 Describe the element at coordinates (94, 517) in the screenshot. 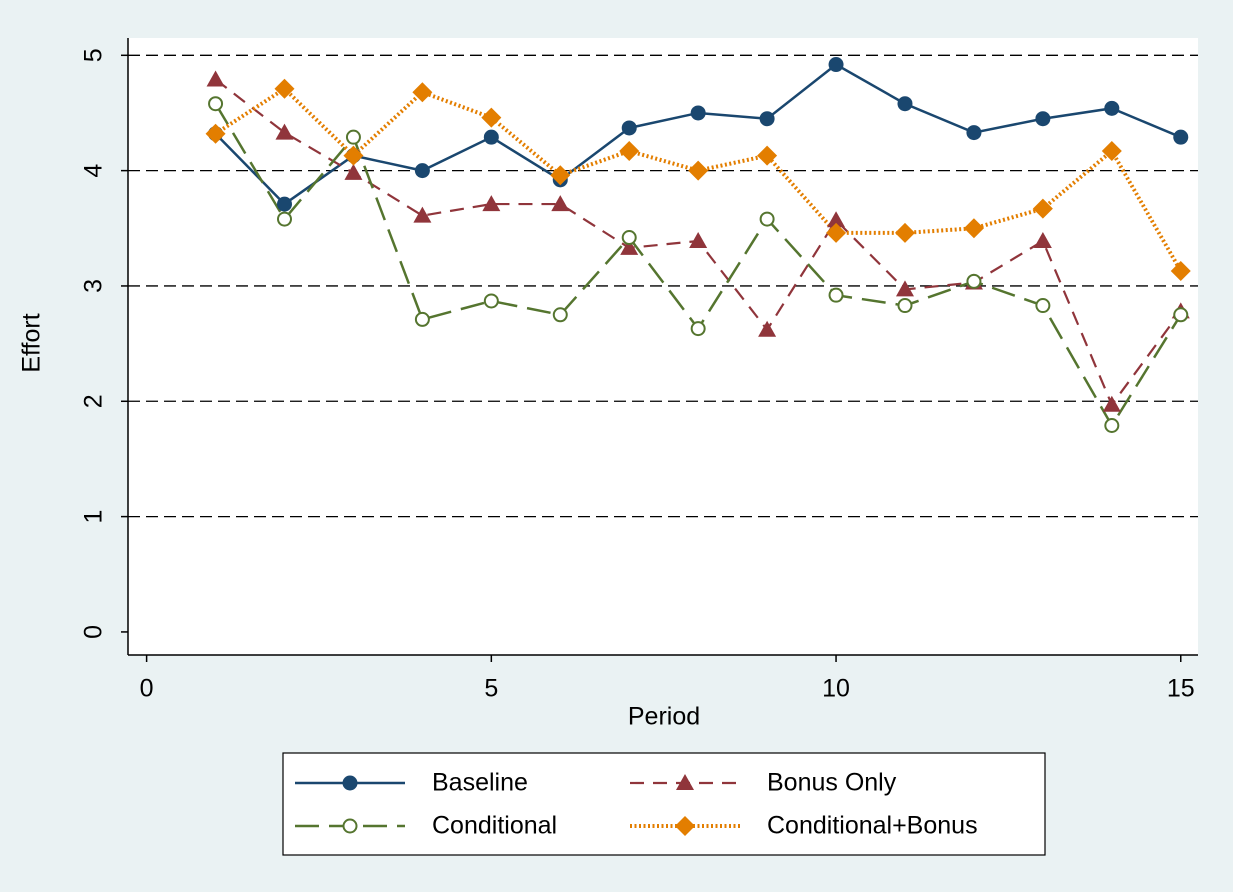

I see `y-tick-label: 1` at that location.